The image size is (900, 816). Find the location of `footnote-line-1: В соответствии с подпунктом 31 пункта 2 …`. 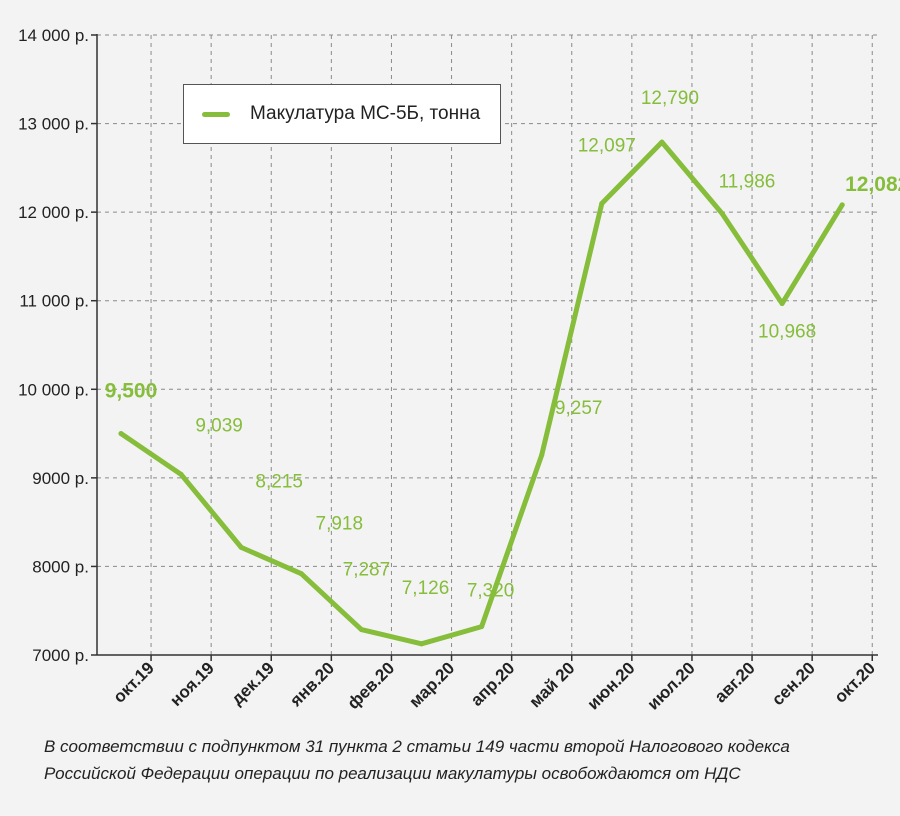

footnote-line-1: В соответствии с подпунктом 31 пункта 2 … is located at coordinates (417, 746).